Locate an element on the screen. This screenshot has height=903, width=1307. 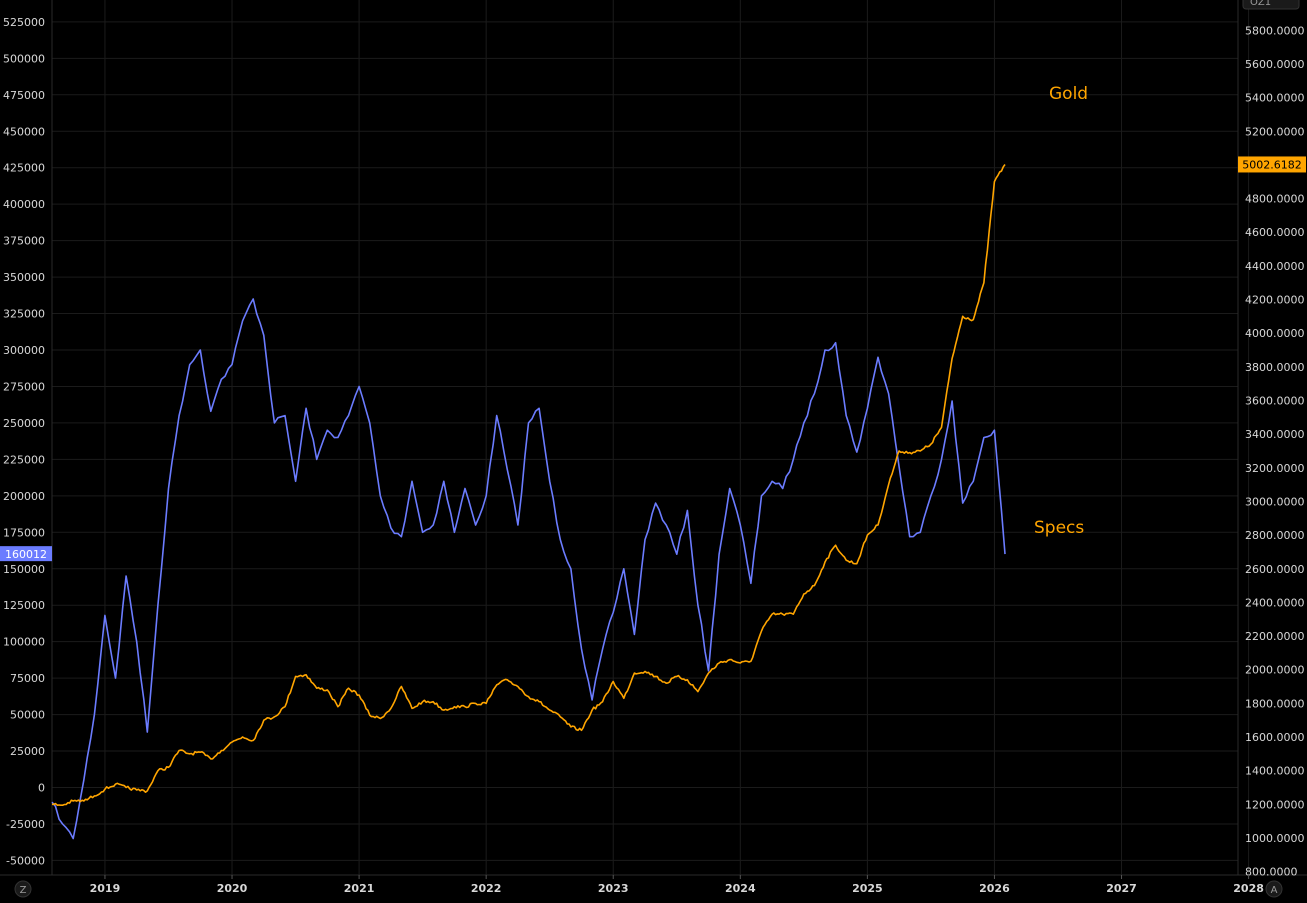
x-tick-label: 2024 is located at coordinates (740, 888).